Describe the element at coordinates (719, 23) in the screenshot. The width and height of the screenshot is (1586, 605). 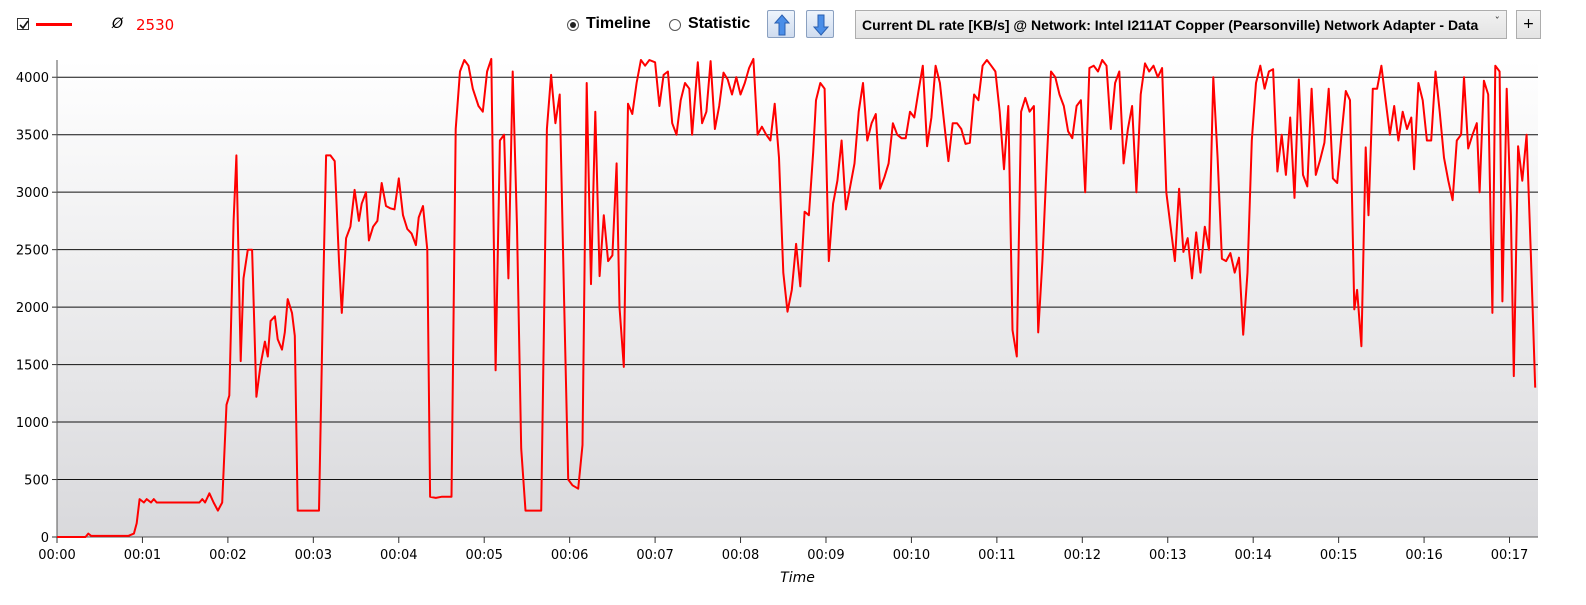
I see `radio-statistic-label: Statistic` at that location.